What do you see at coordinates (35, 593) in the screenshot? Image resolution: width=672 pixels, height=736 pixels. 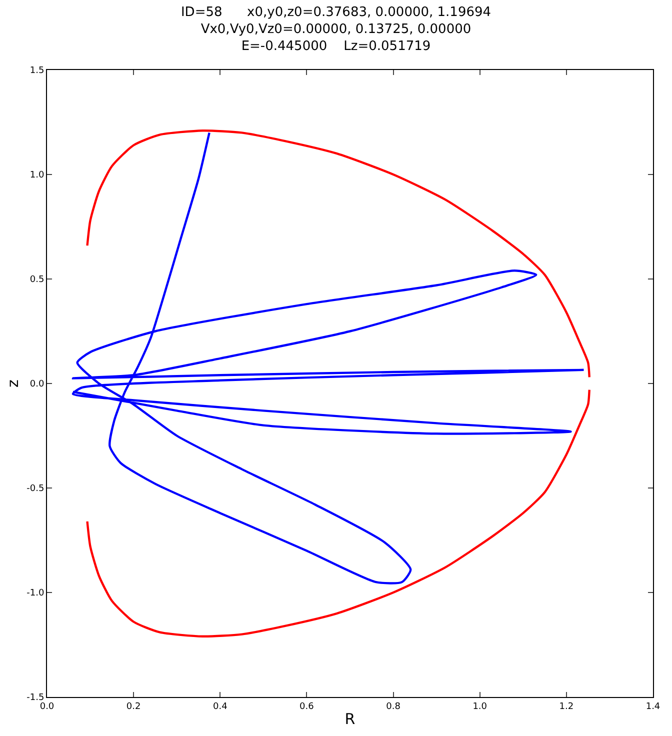 I see `y-tick-label: -1.0` at bounding box center [35, 593].